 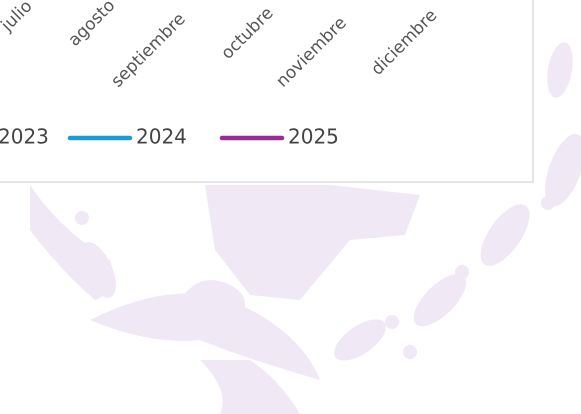 I want to click on ribbon-tail, so click(x=250, y=387).